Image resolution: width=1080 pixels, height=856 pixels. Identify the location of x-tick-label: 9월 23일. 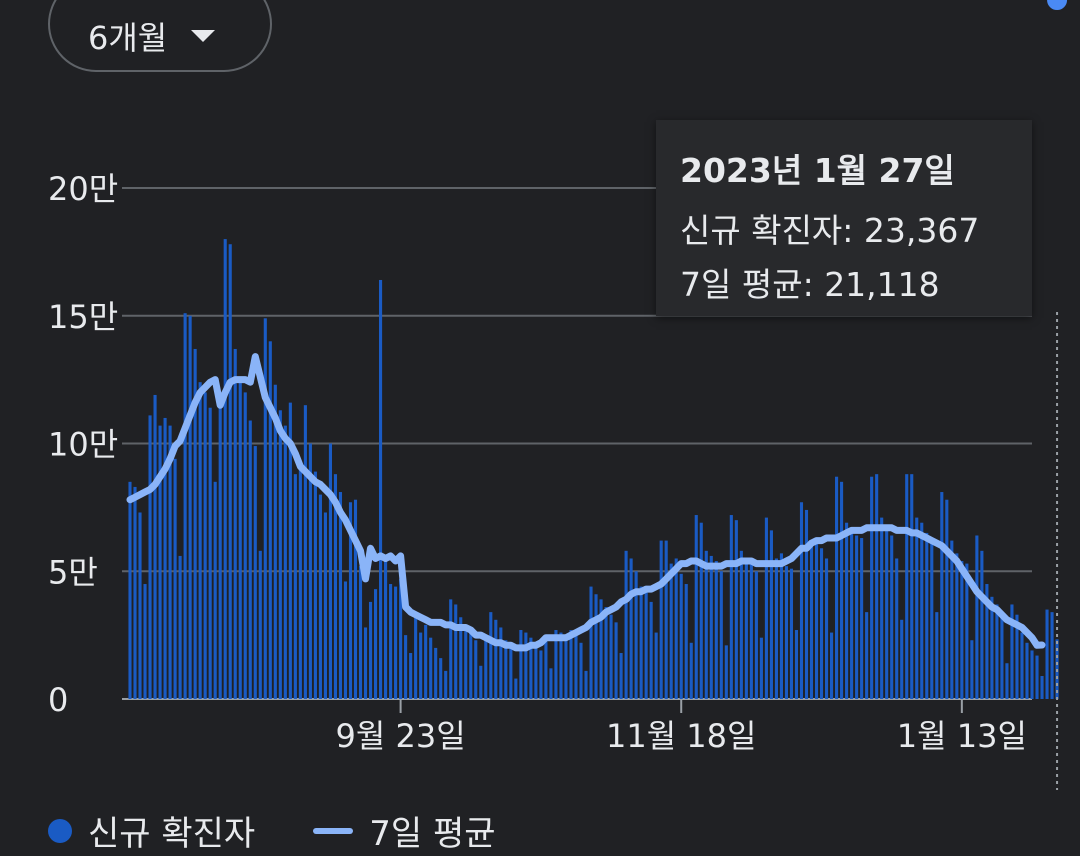
(401, 736).